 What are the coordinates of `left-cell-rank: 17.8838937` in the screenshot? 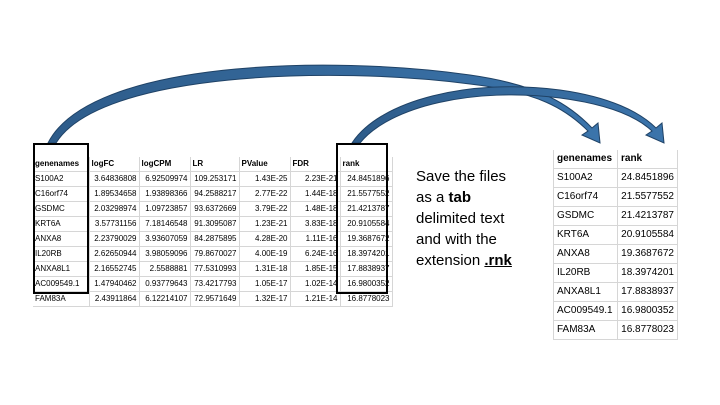 It's located at (366, 269).